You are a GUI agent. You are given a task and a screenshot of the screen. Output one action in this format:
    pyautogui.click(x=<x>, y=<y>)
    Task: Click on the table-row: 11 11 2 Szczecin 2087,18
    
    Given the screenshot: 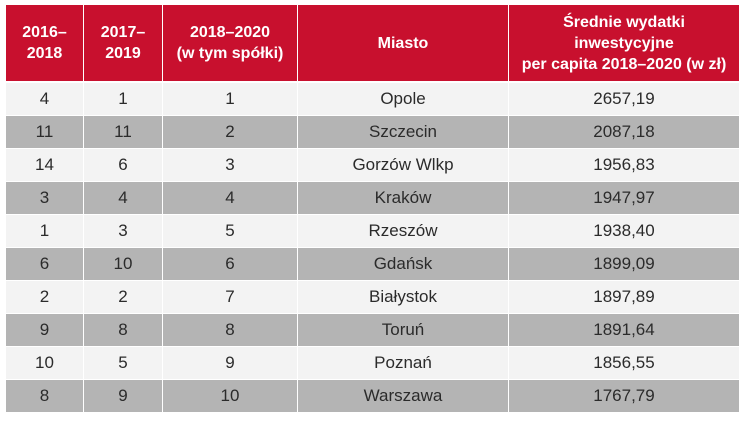 What is the action you would take?
    pyautogui.click(x=372, y=132)
    